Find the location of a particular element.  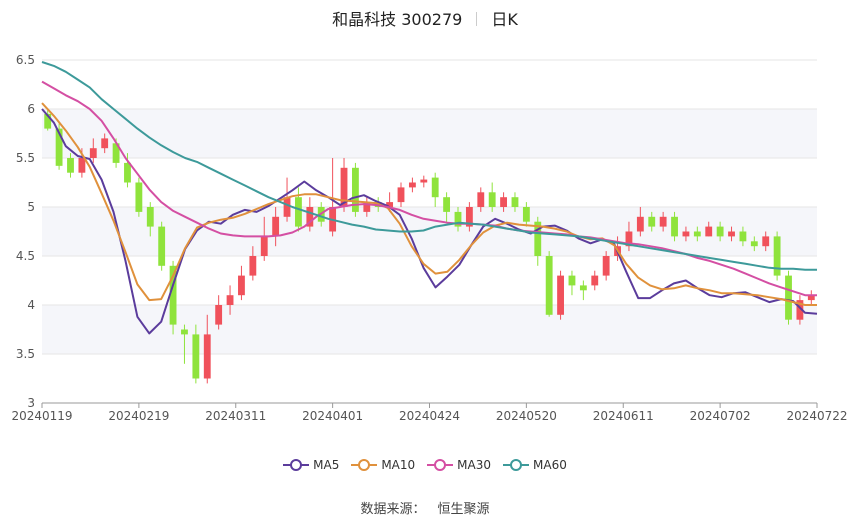

y-tick-label: 5.5 is located at coordinates (25, 158).